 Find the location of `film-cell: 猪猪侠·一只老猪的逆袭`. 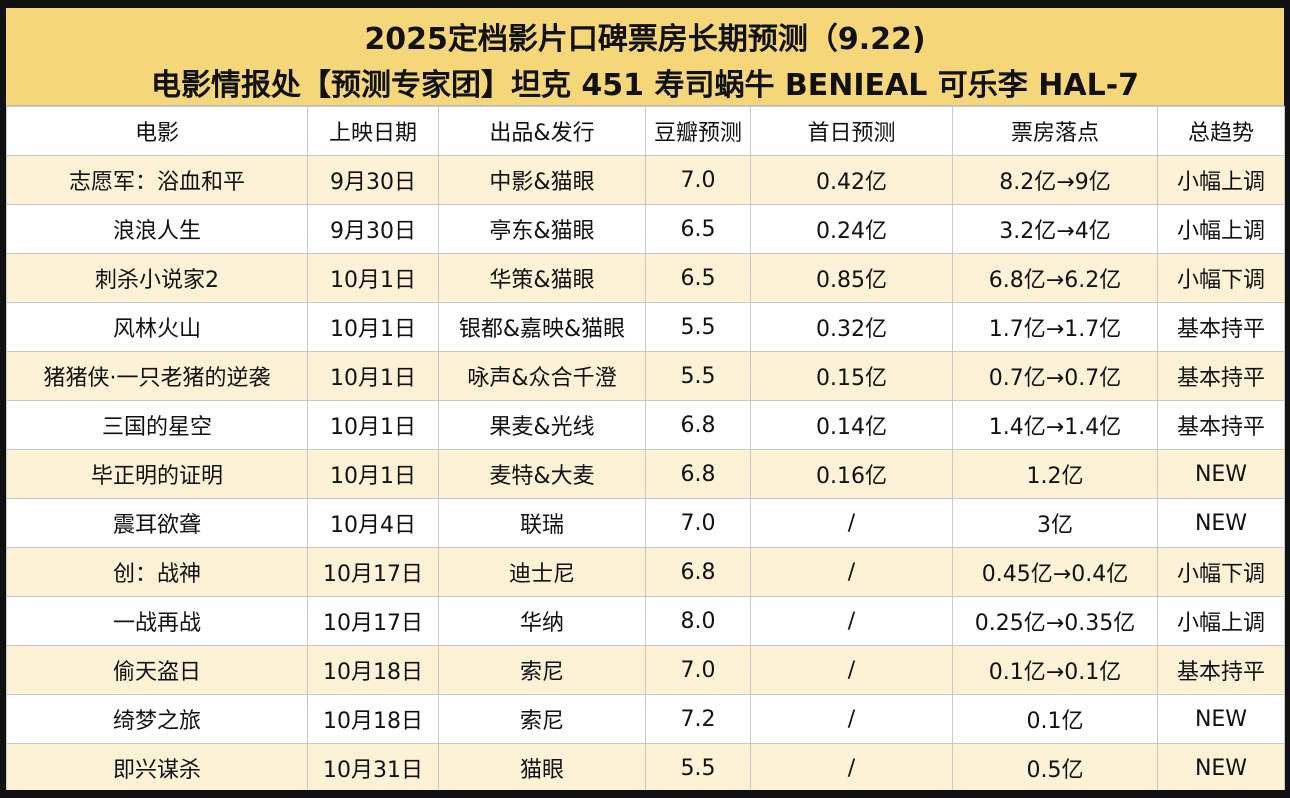

film-cell: 猪猪侠·一只老猪的逆袭 is located at coordinates (157, 376).